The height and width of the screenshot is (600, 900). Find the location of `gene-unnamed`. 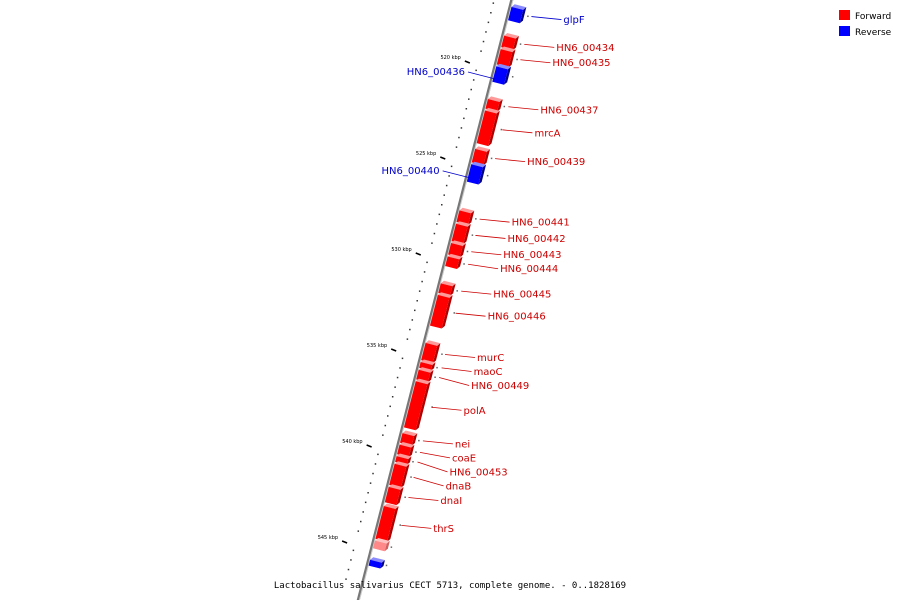

gene-unnamed is located at coordinates (383, 545).